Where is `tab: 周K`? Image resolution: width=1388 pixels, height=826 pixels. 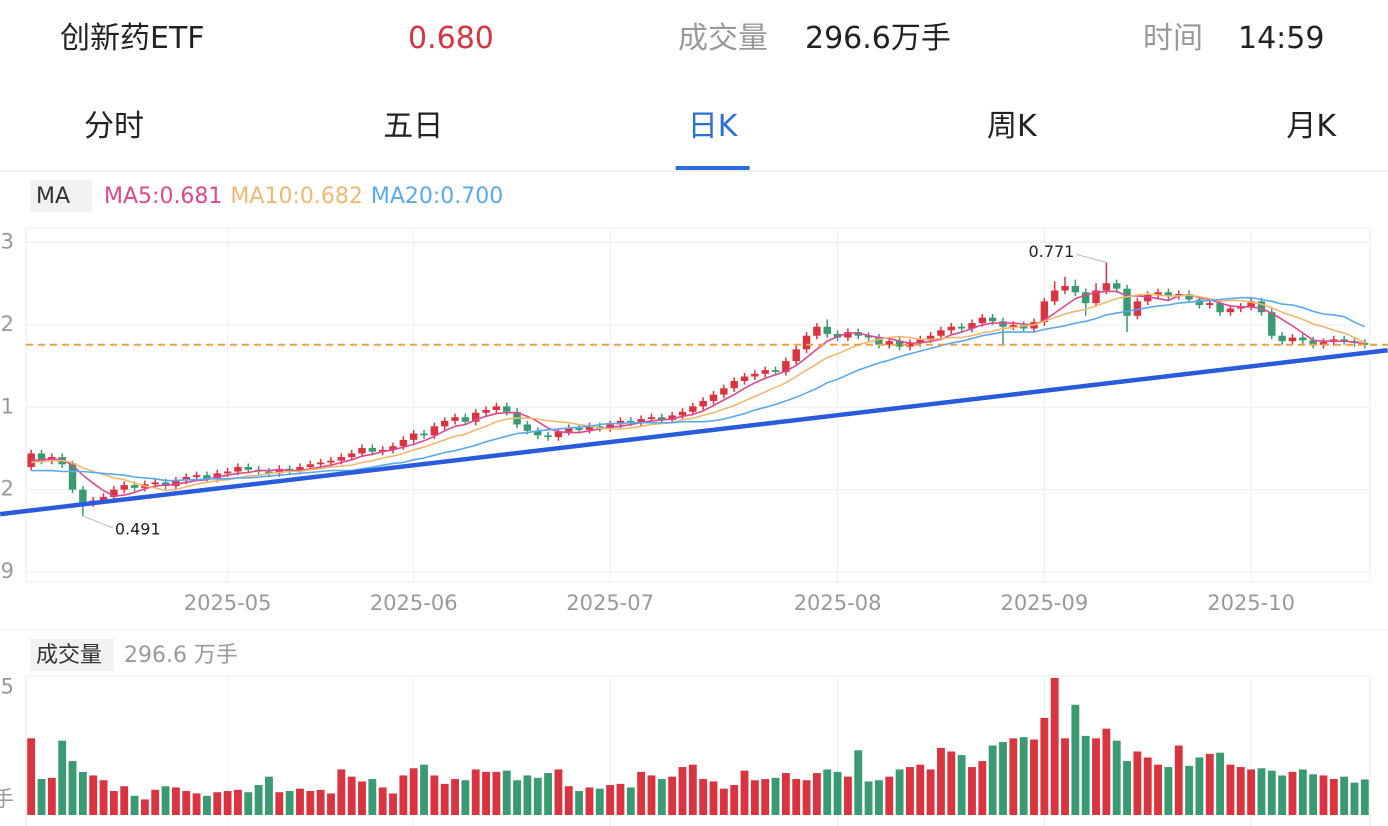 tab: 周K is located at coordinates (1012, 126).